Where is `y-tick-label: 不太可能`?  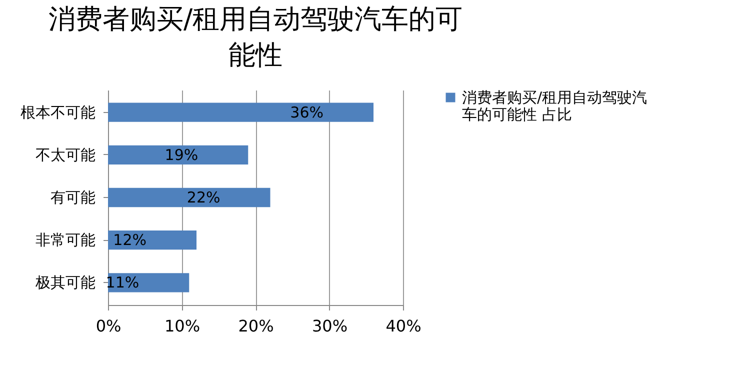
y-tick-label: 不太可能 is located at coordinates (66, 155).